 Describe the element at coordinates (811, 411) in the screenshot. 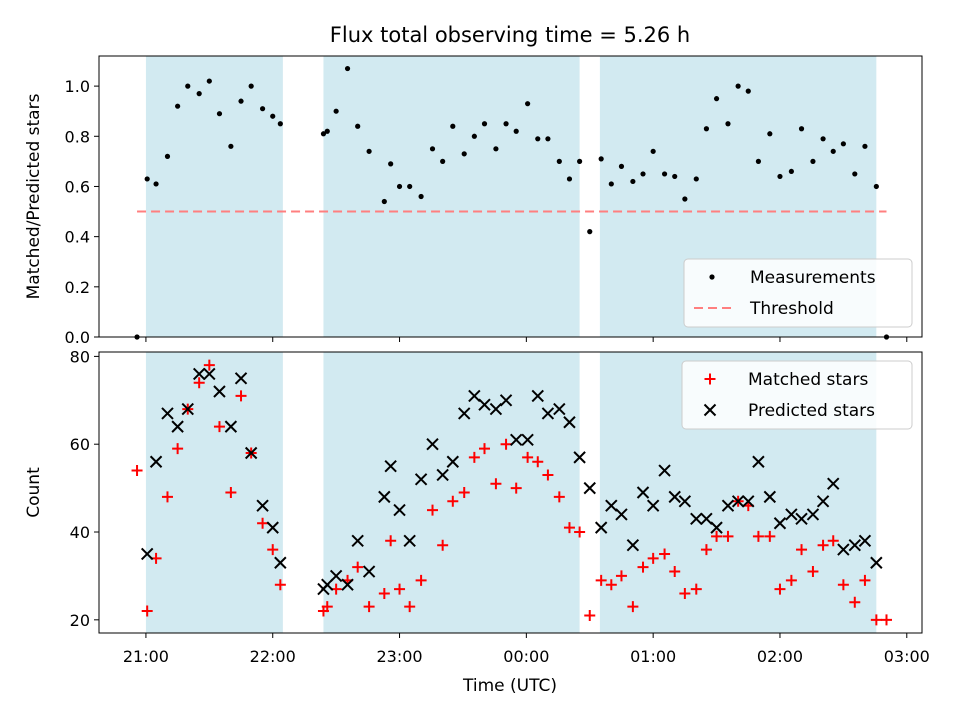

I see `legend-label: Predicted stars` at that location.